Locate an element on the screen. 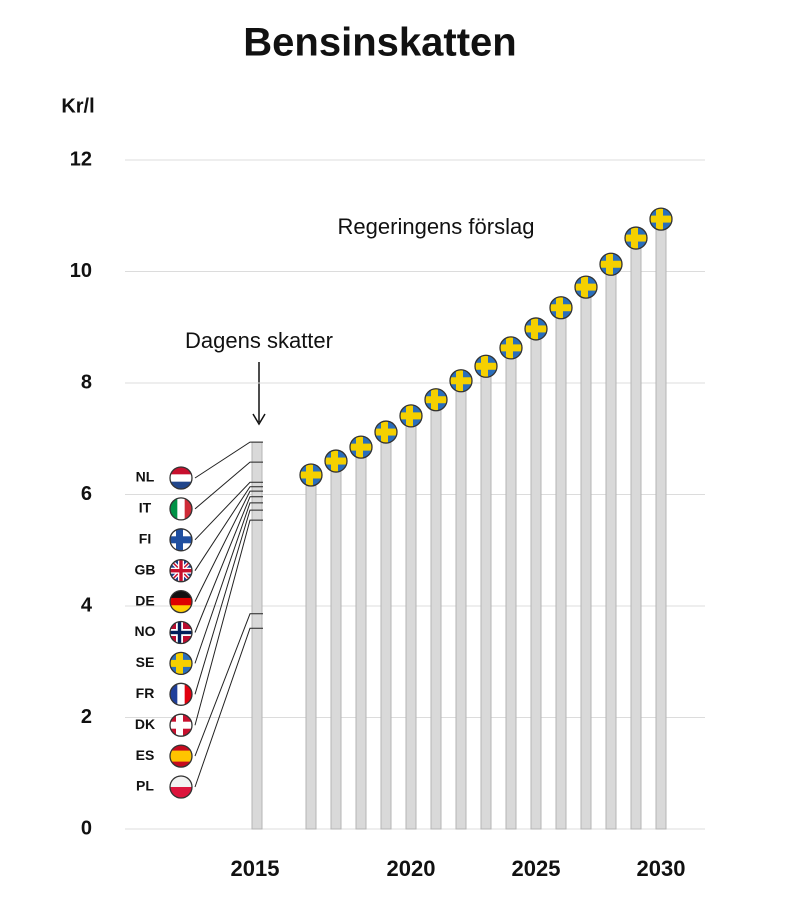 This screenshot has width=806, height=899. y-tick-label: 0 is located at coordinates (86, 828).